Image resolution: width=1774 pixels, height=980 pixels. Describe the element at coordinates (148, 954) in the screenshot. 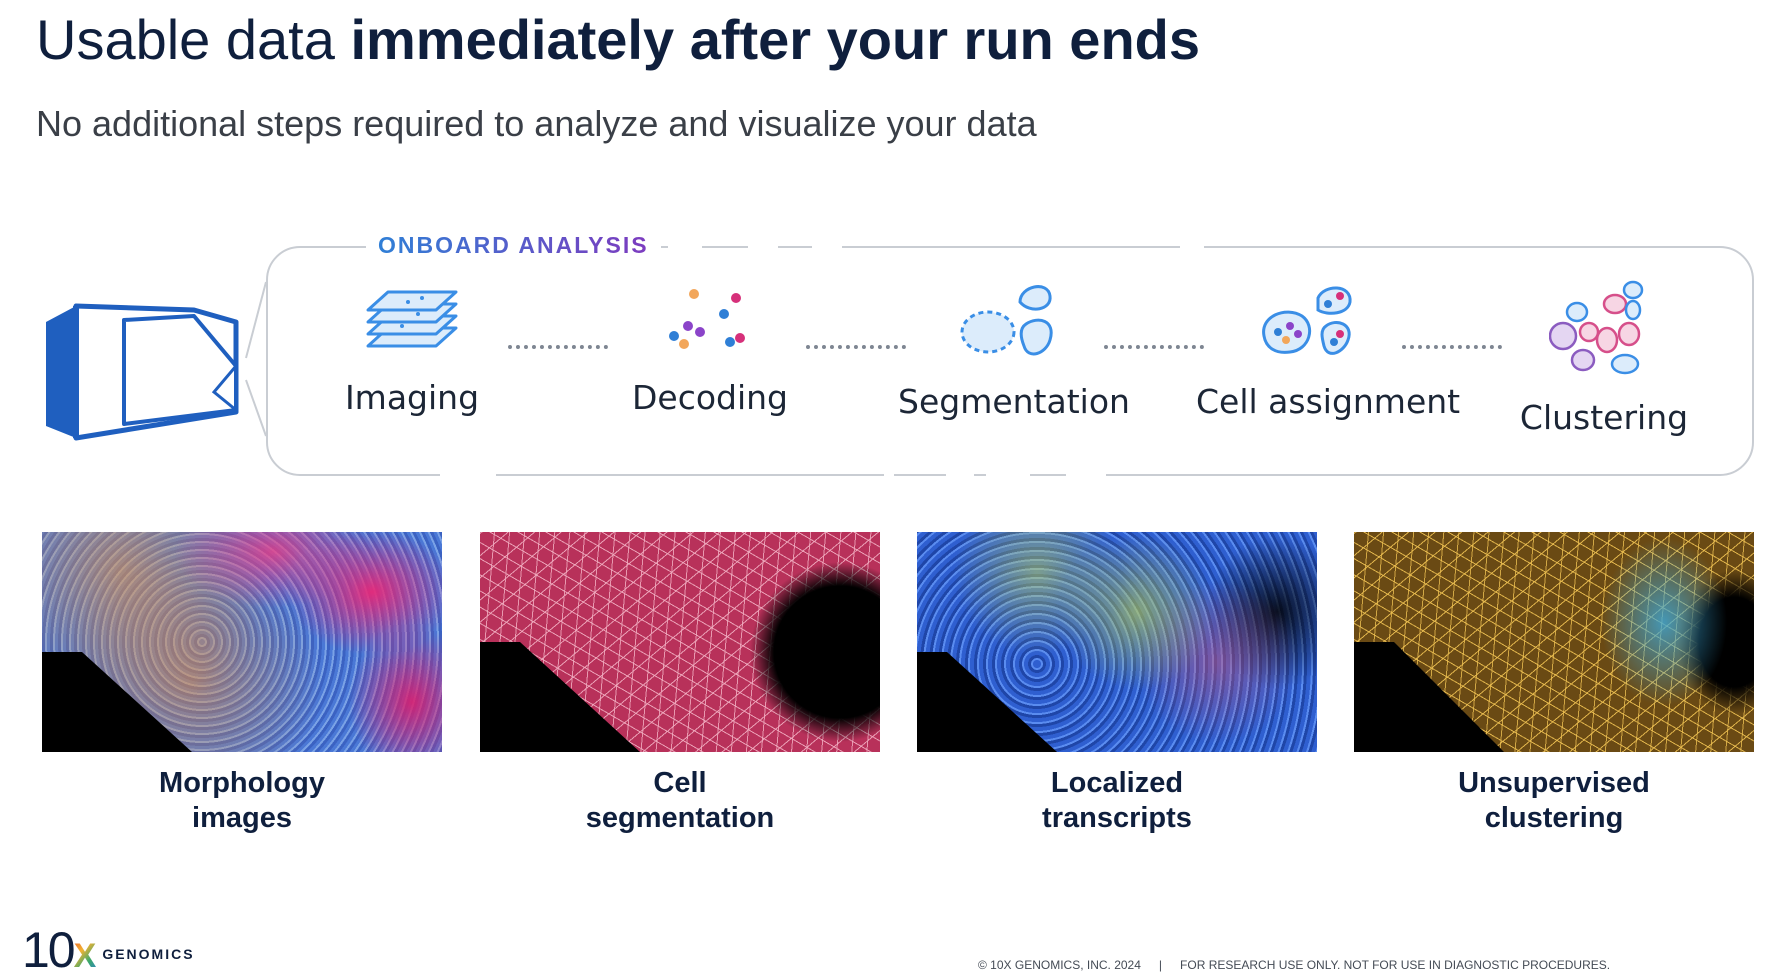

I see `logo-word: GENOMICS` at that location.